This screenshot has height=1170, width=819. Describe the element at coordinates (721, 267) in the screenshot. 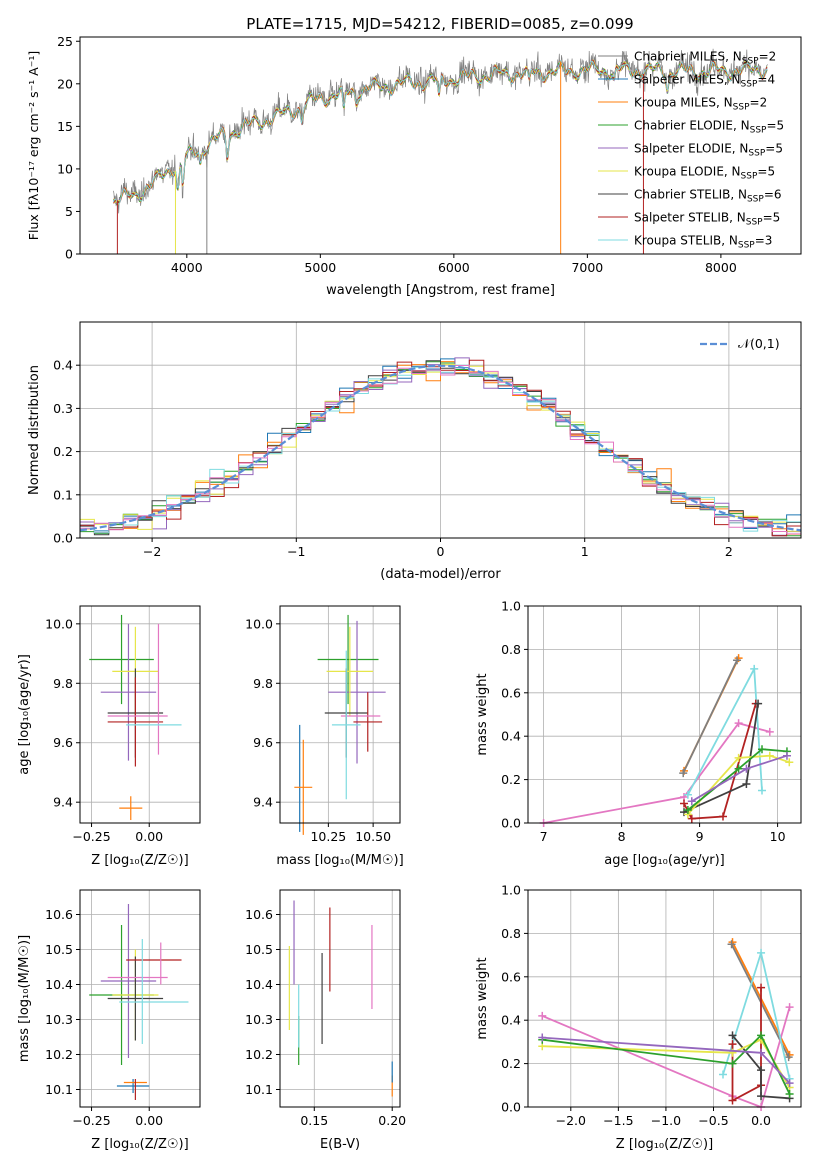

I see `x-tick-label: 8000` at that location.